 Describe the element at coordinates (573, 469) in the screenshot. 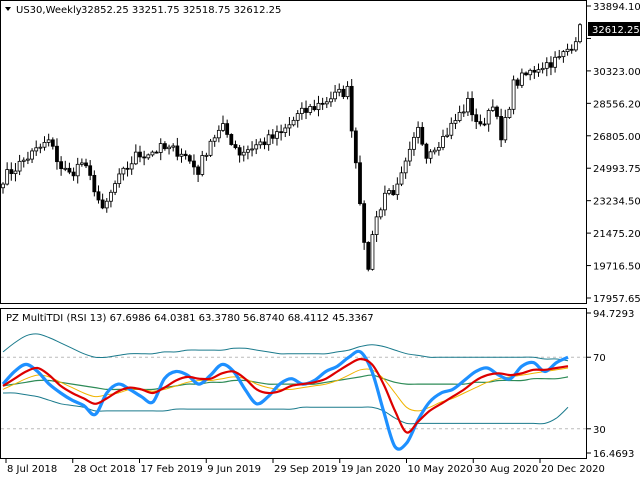

I see `time-tick-label: 20 Dec 2020` at that location.